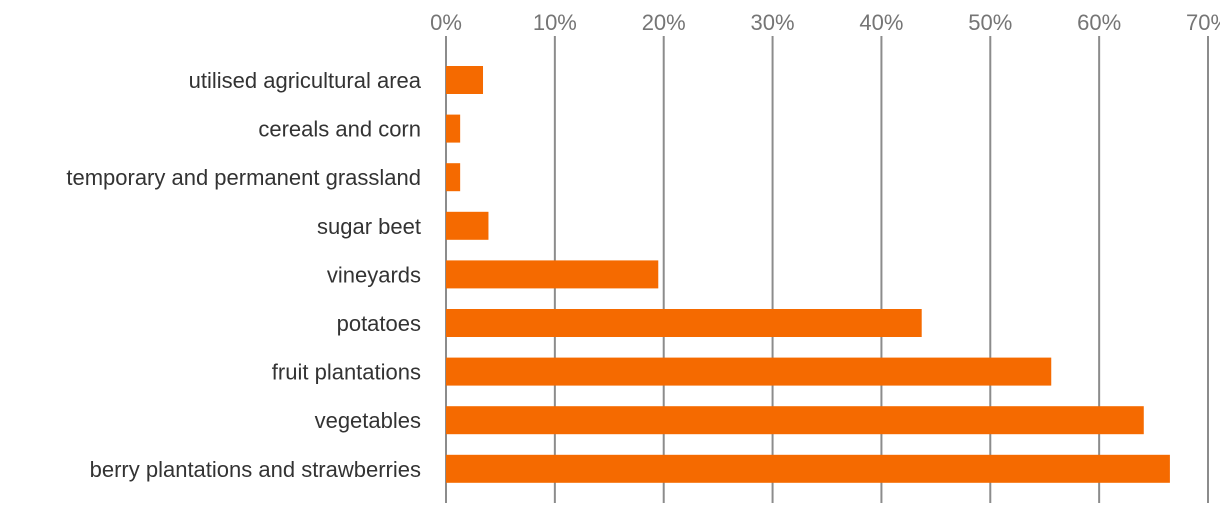  I want to click on category-label: sugar beet, so click(369, 226).